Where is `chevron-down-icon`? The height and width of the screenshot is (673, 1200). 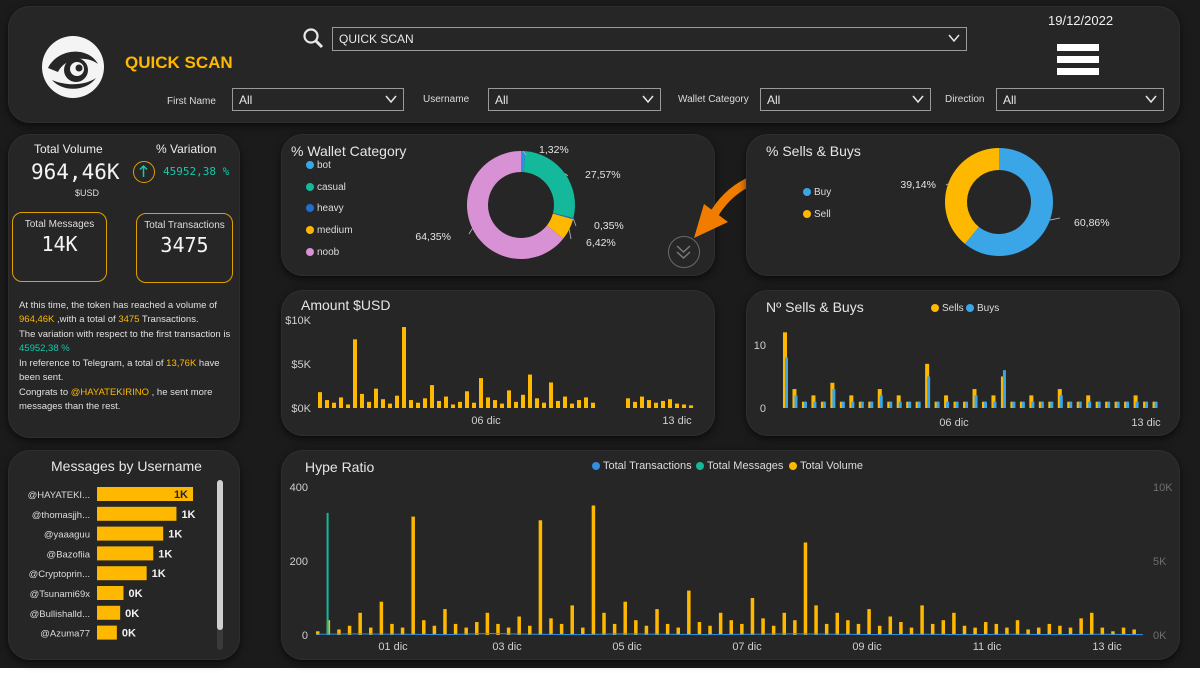 chevron-down-icon is located at coordinates (954, 38).